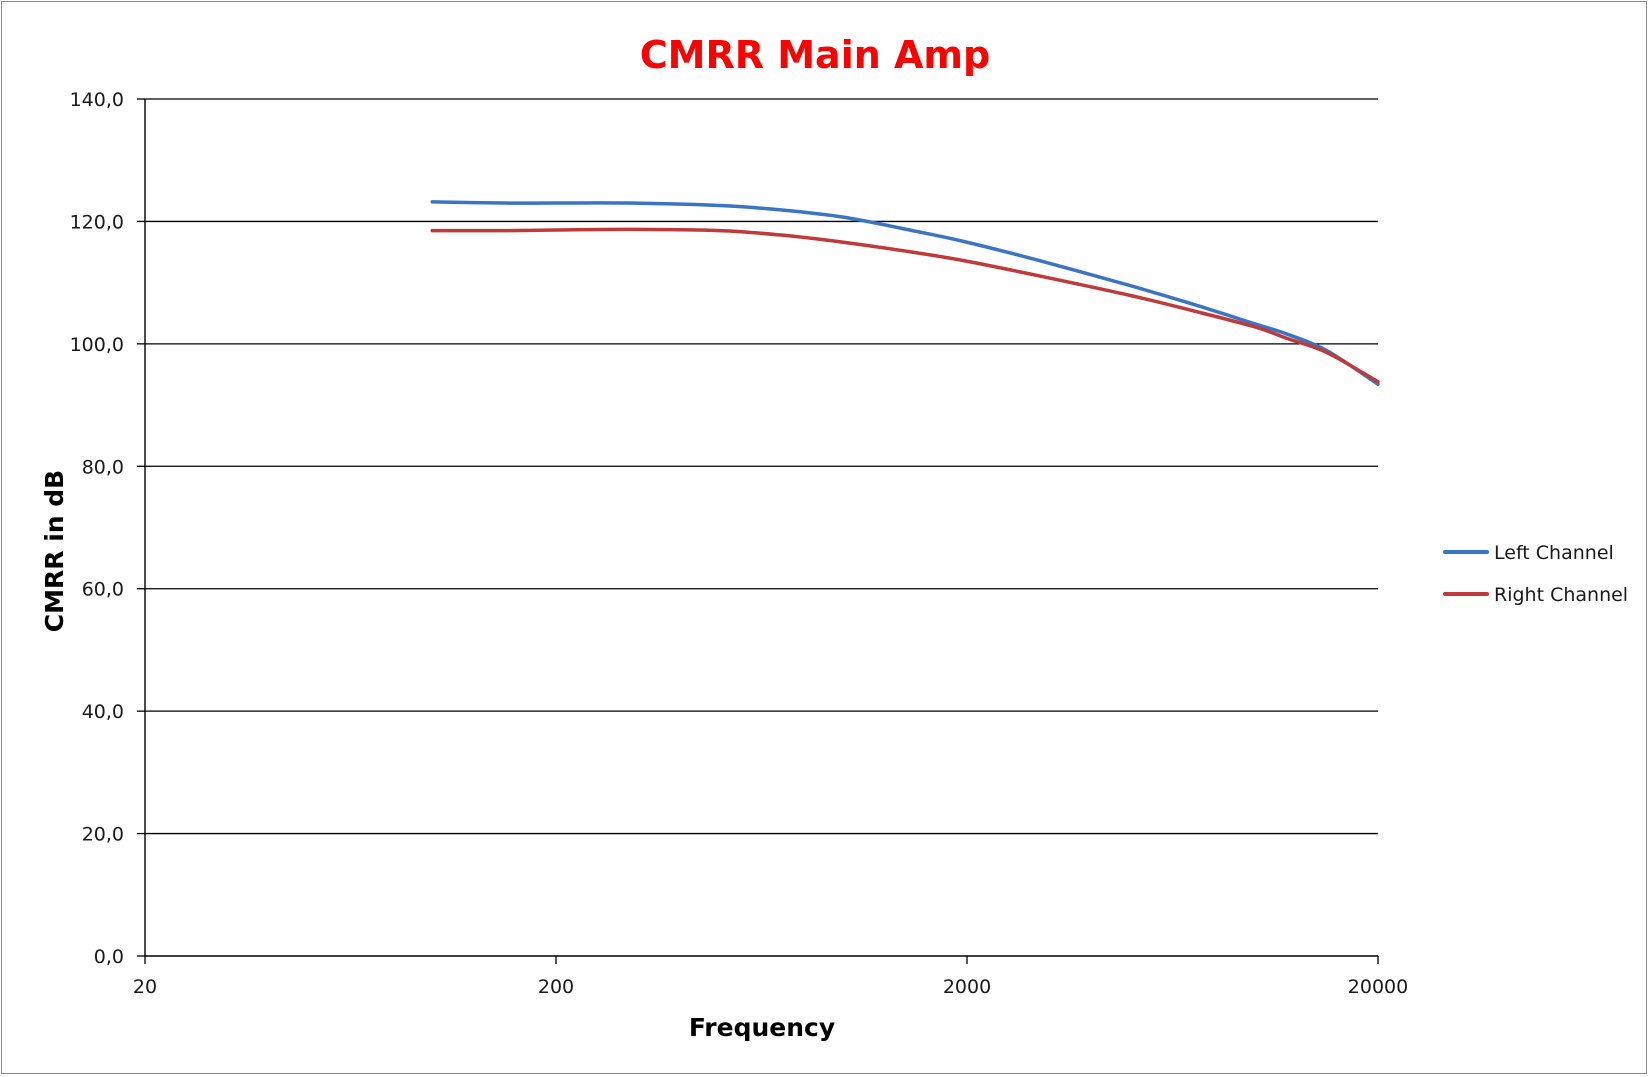 The height and width of the screenshot is (1077, 1650). I want to click on x-axis-title: Frequency, so click(762, 1027).